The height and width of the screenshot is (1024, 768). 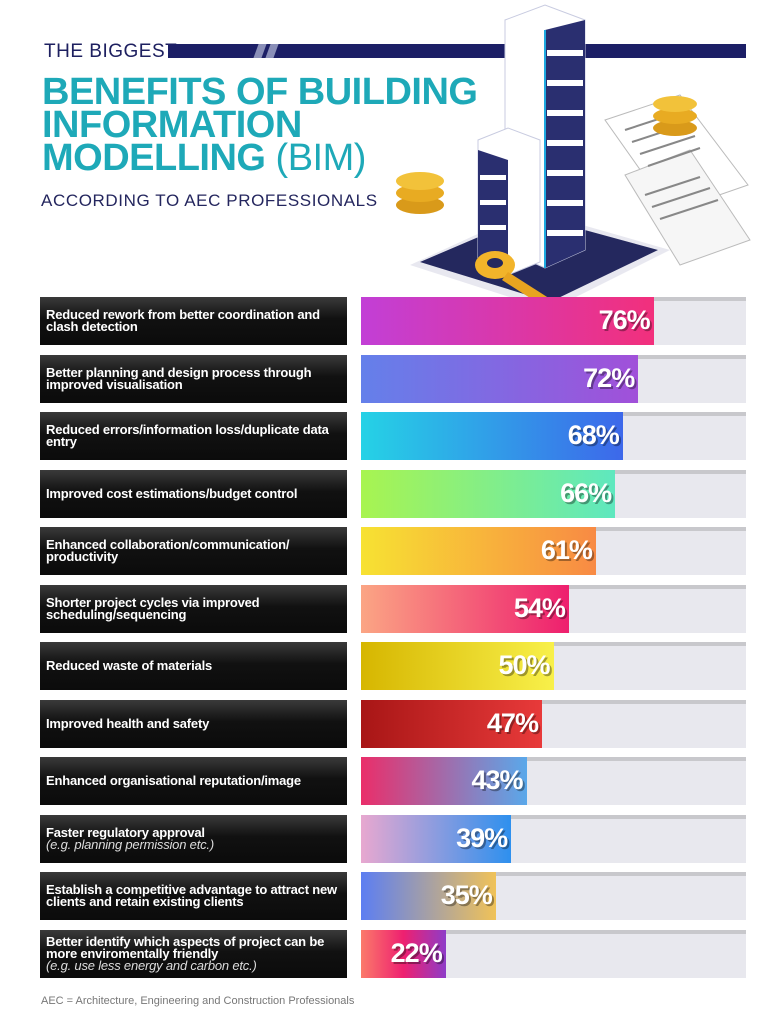 I want to click on category-note: (e.g. planning permission etc.), so click(x=130, y=844).